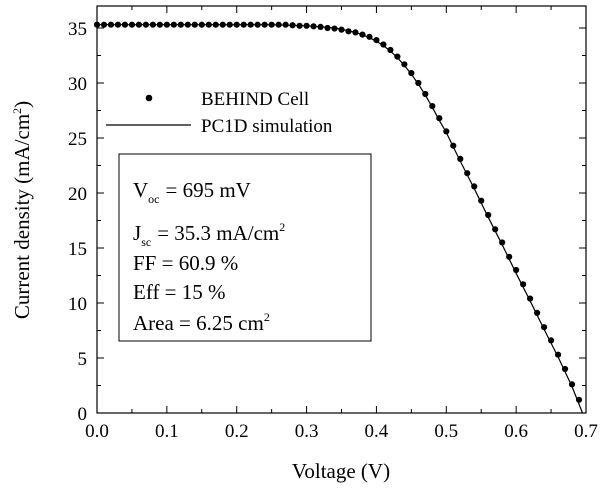 The image size is (615, 490). I want to click on x-axis-title: Voltage (V), so click(341, 471).